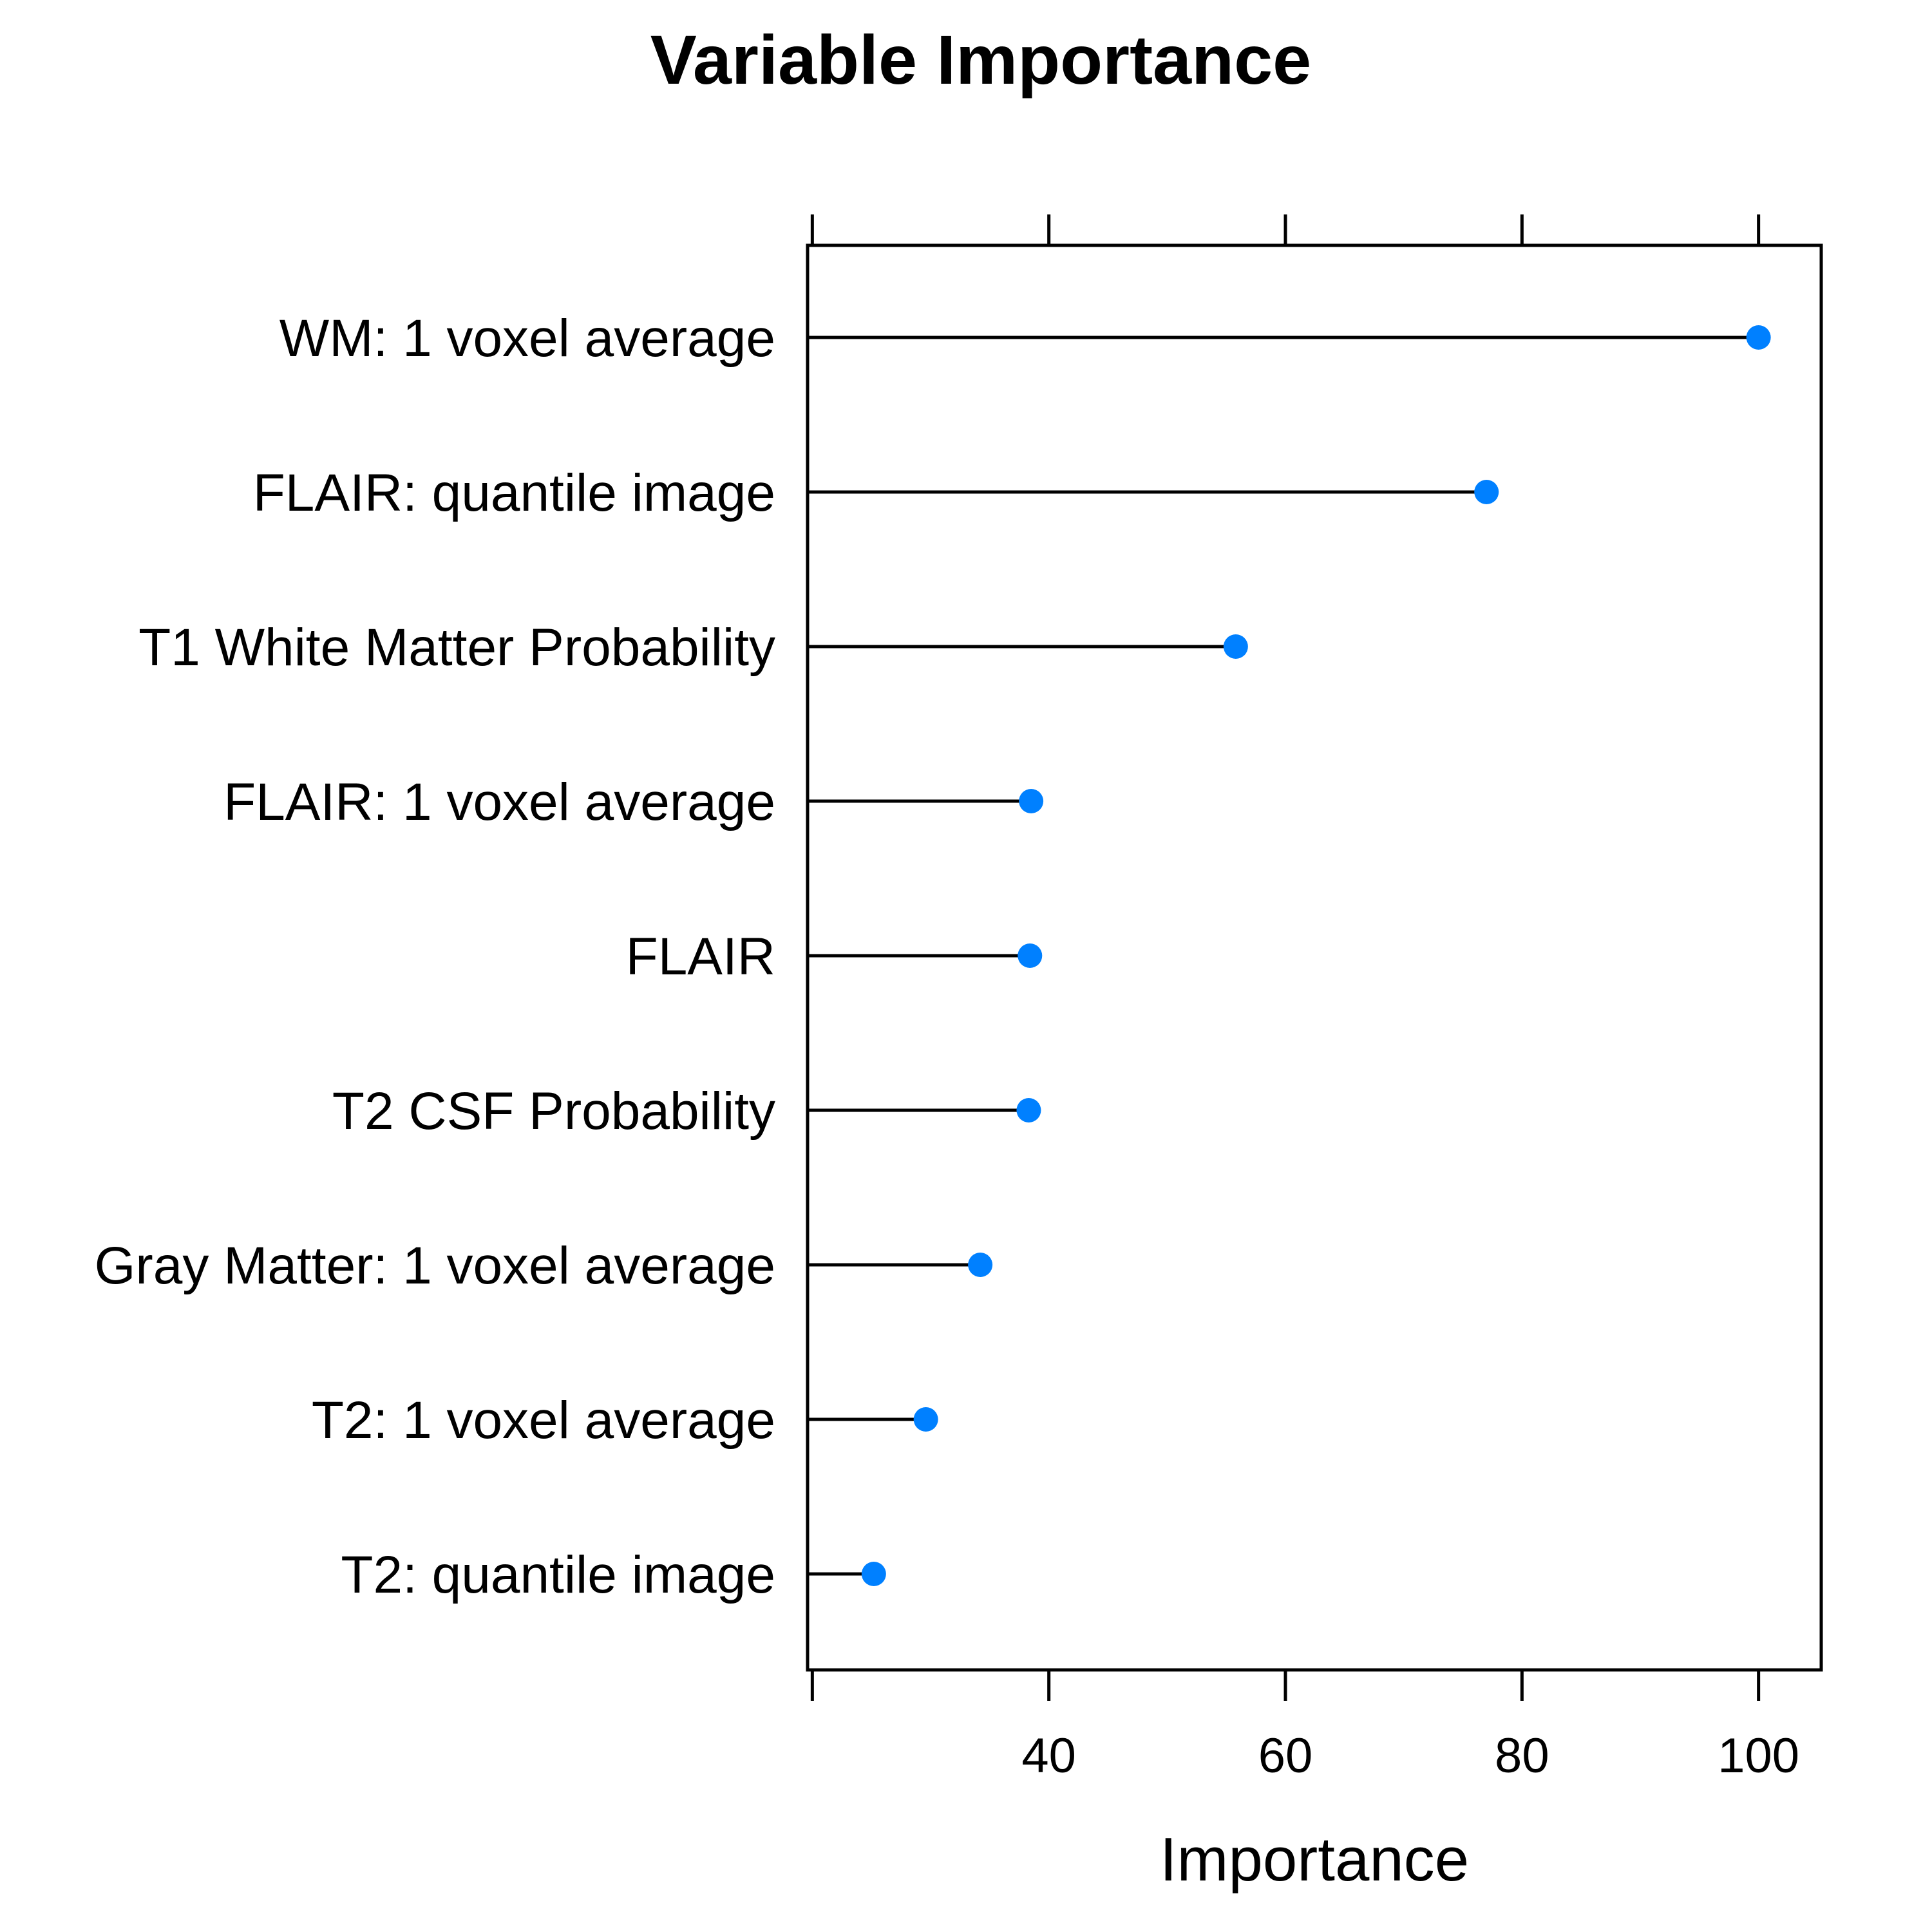 The width and height of the screenshot is (1932, 1932). What do you see at coordinates (1315, 1859) in the screenshot?
I see `x-axis-title: Importance` at bounding box center [1315, 1859].